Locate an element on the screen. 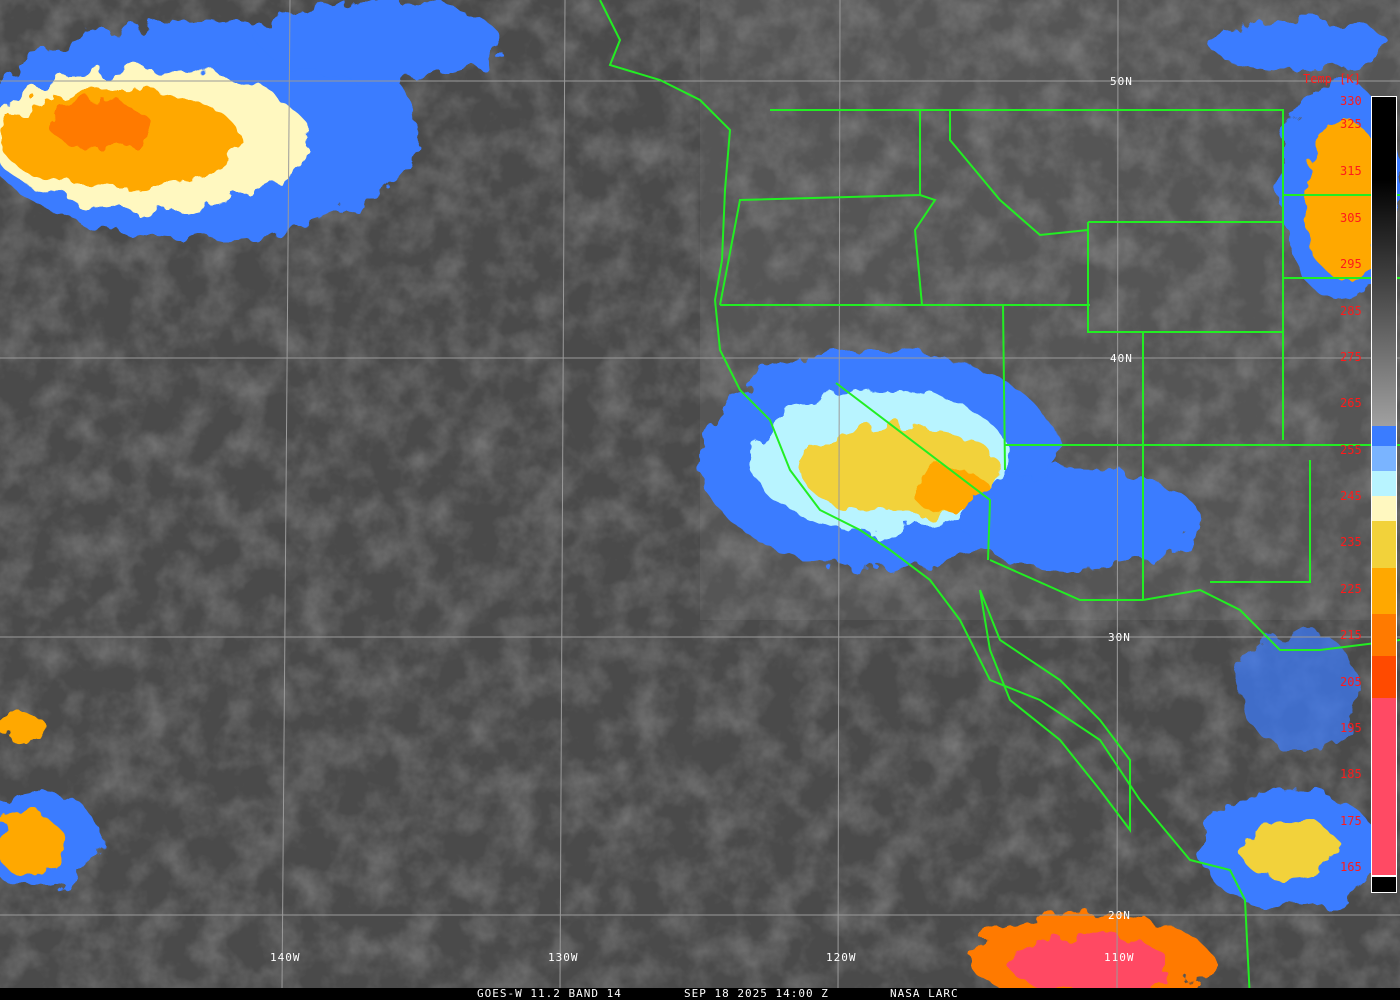  colorbar-tick-label: 305 is located at coordinates (1351, 218).